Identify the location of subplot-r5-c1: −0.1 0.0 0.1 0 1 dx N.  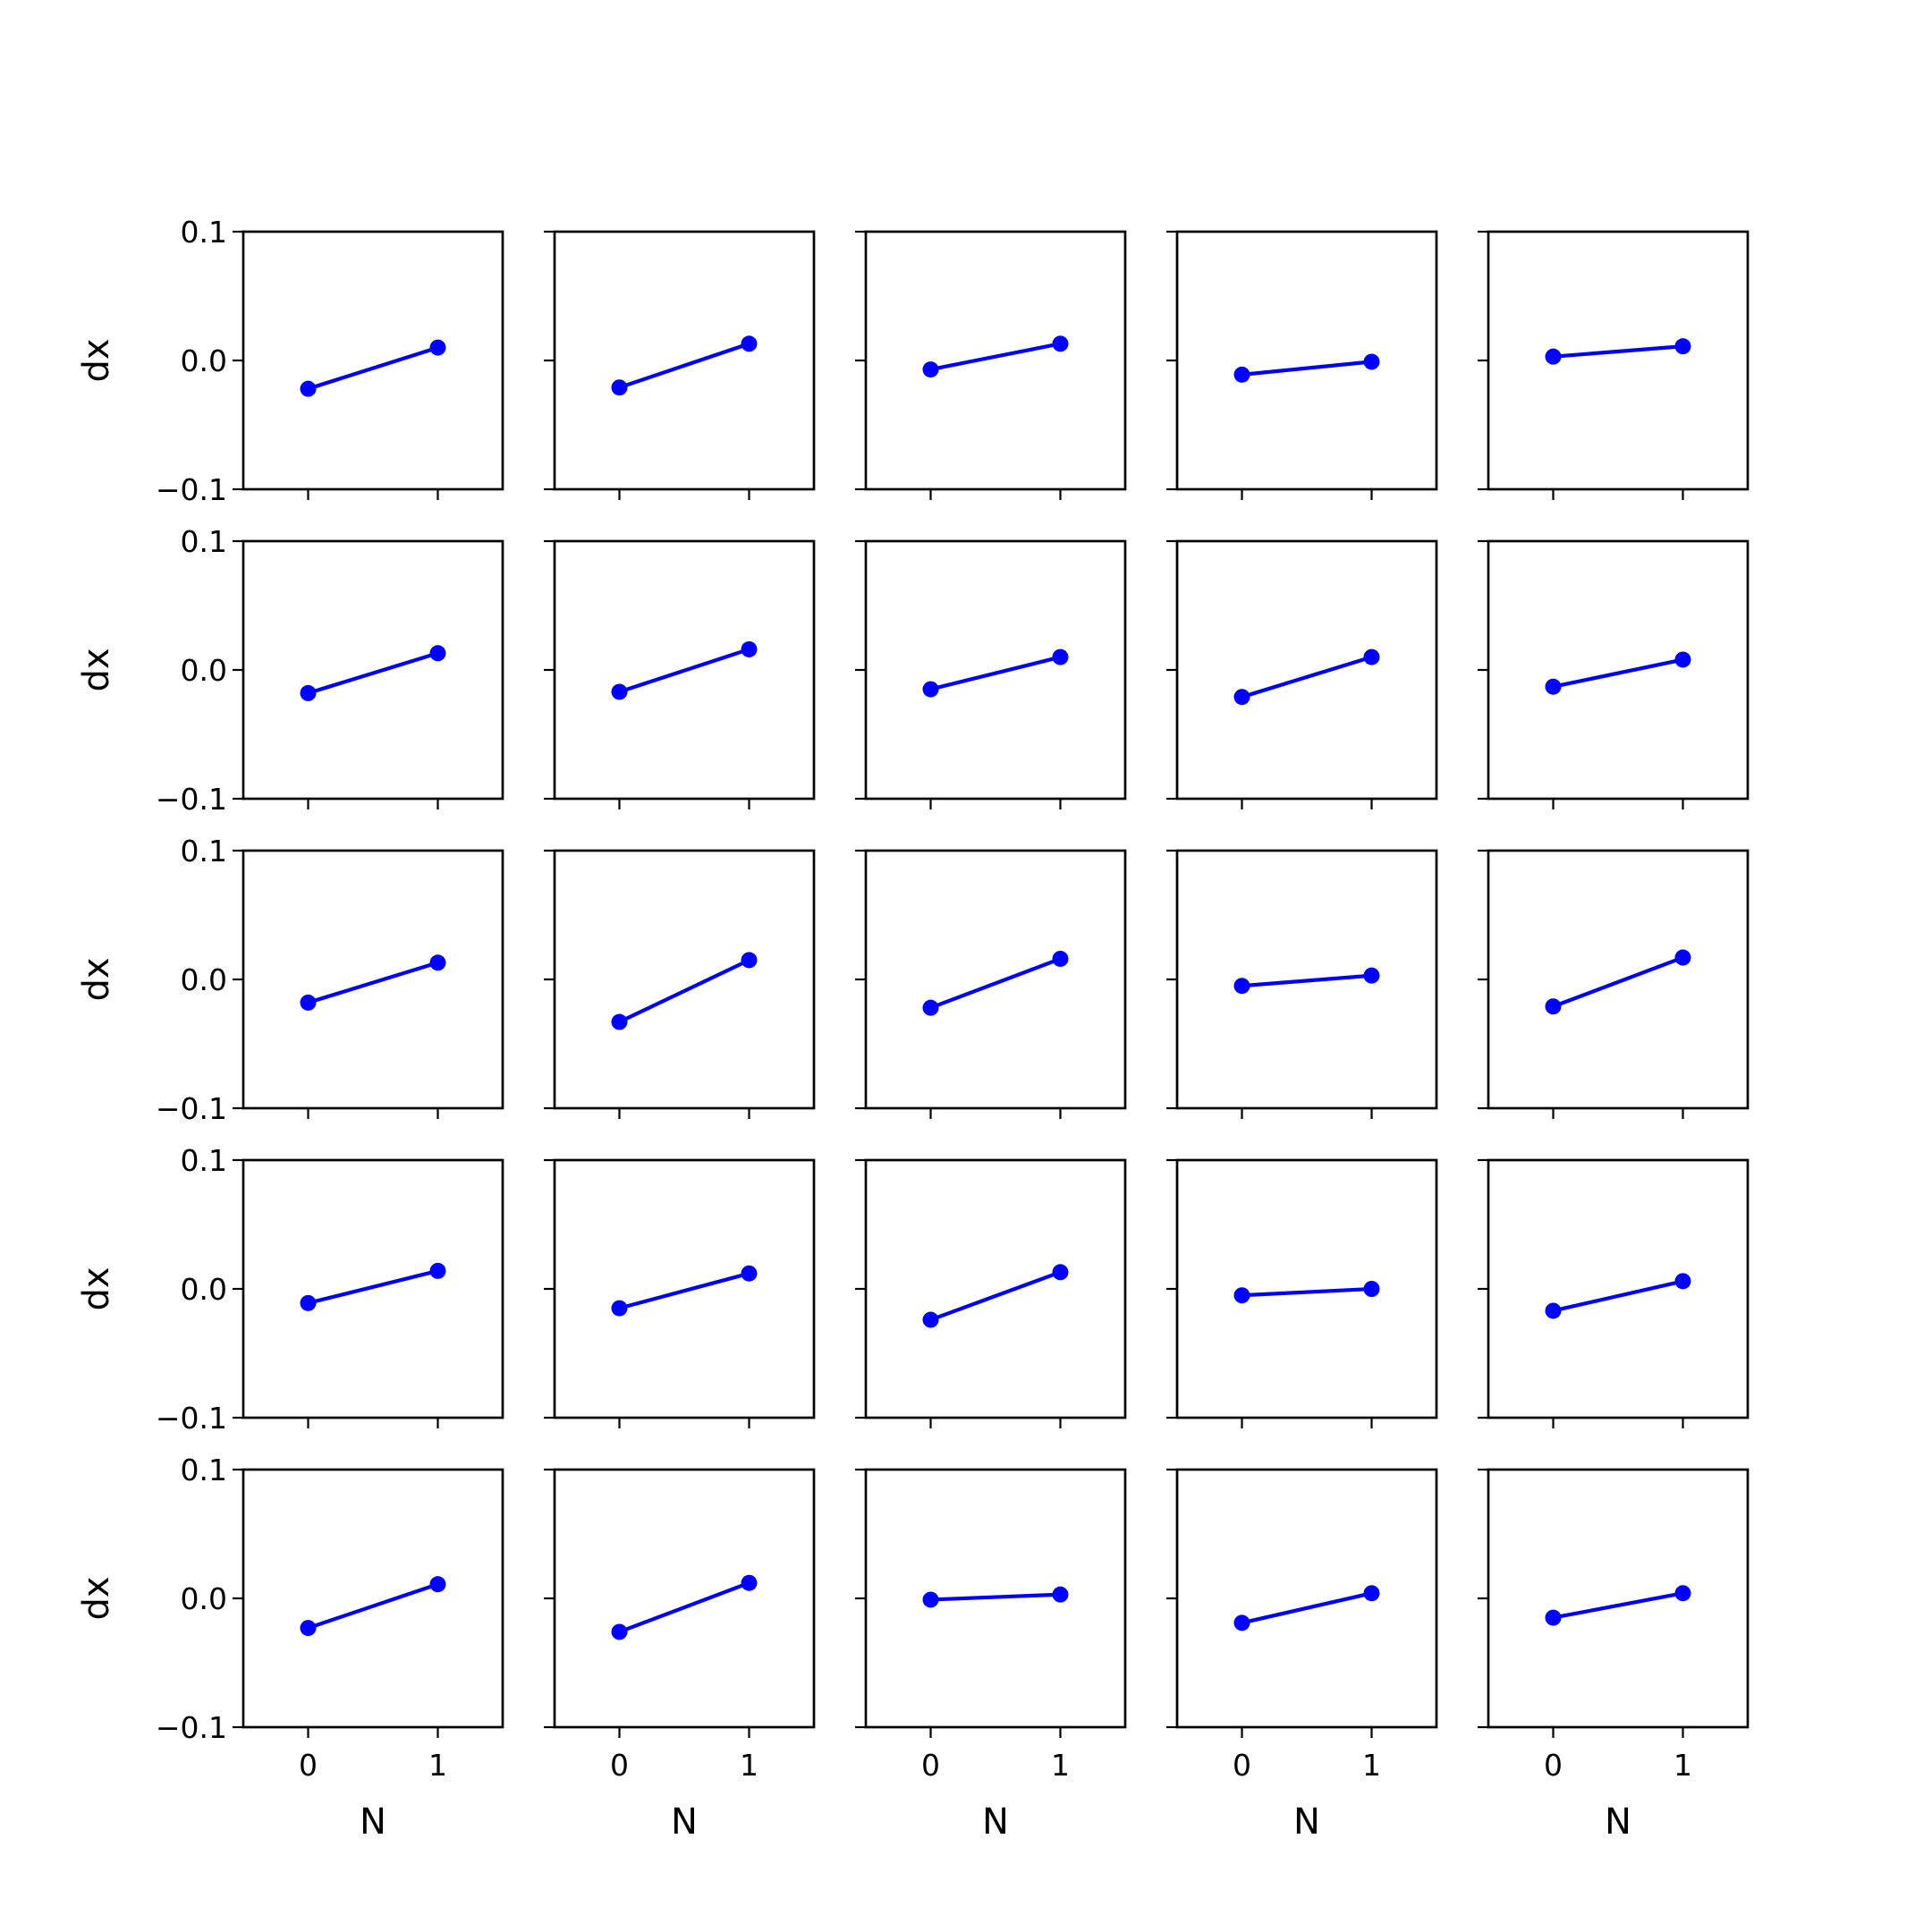
(290, 1648).